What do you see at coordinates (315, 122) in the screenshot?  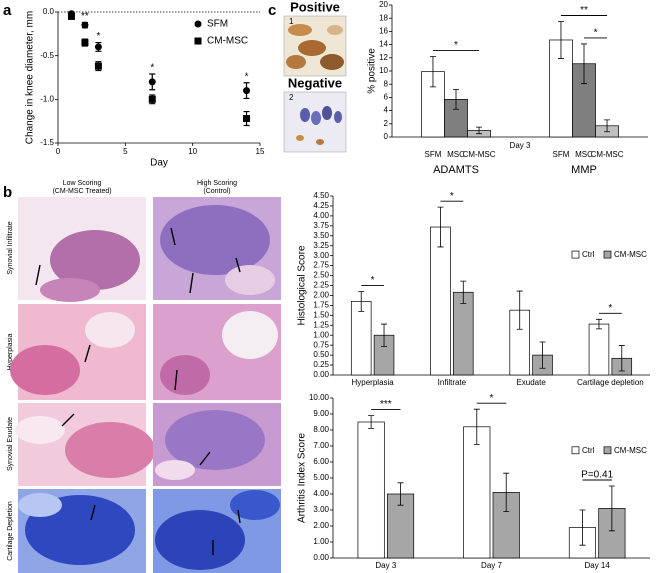 I see `stain-image-negative` at bounding box center [315, 122].